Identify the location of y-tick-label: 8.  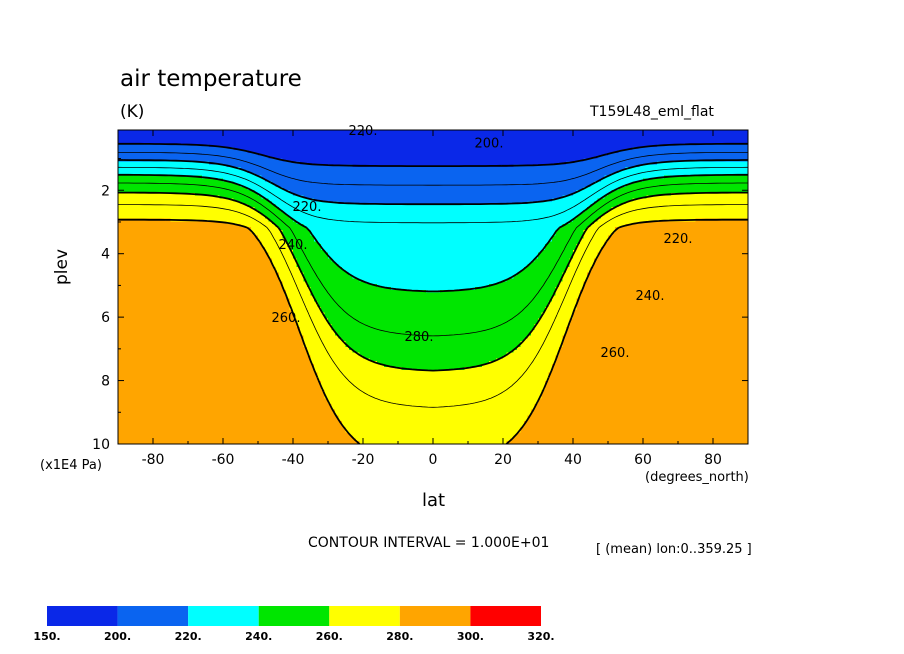
(105, 382).